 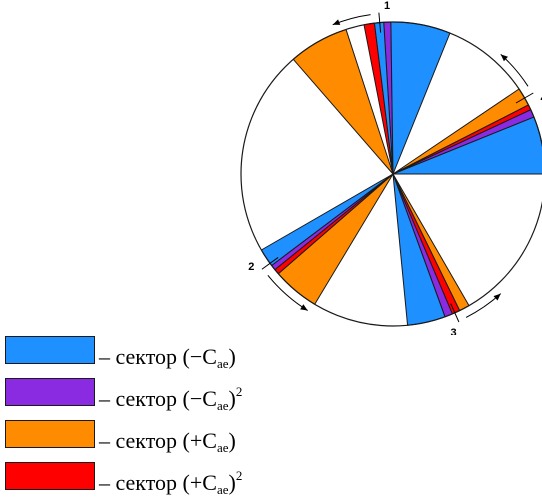 I want to click on marker-label: 1, so click(x=387, y=6).